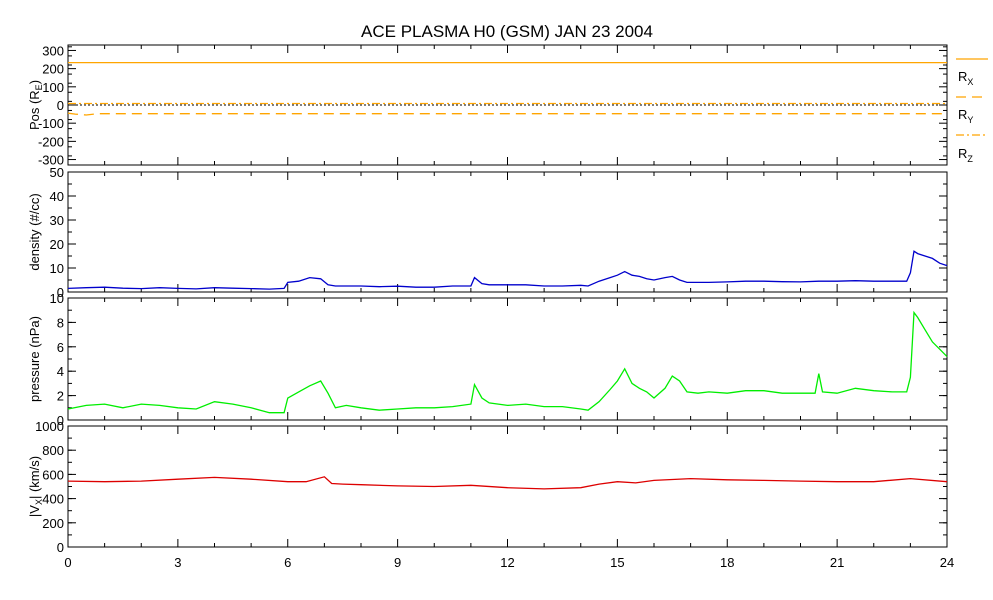 The image size is (993, 600). Describe the element at coordinates (53, 499) in the screenshot. I see `y-tick-label: 400` at that location.